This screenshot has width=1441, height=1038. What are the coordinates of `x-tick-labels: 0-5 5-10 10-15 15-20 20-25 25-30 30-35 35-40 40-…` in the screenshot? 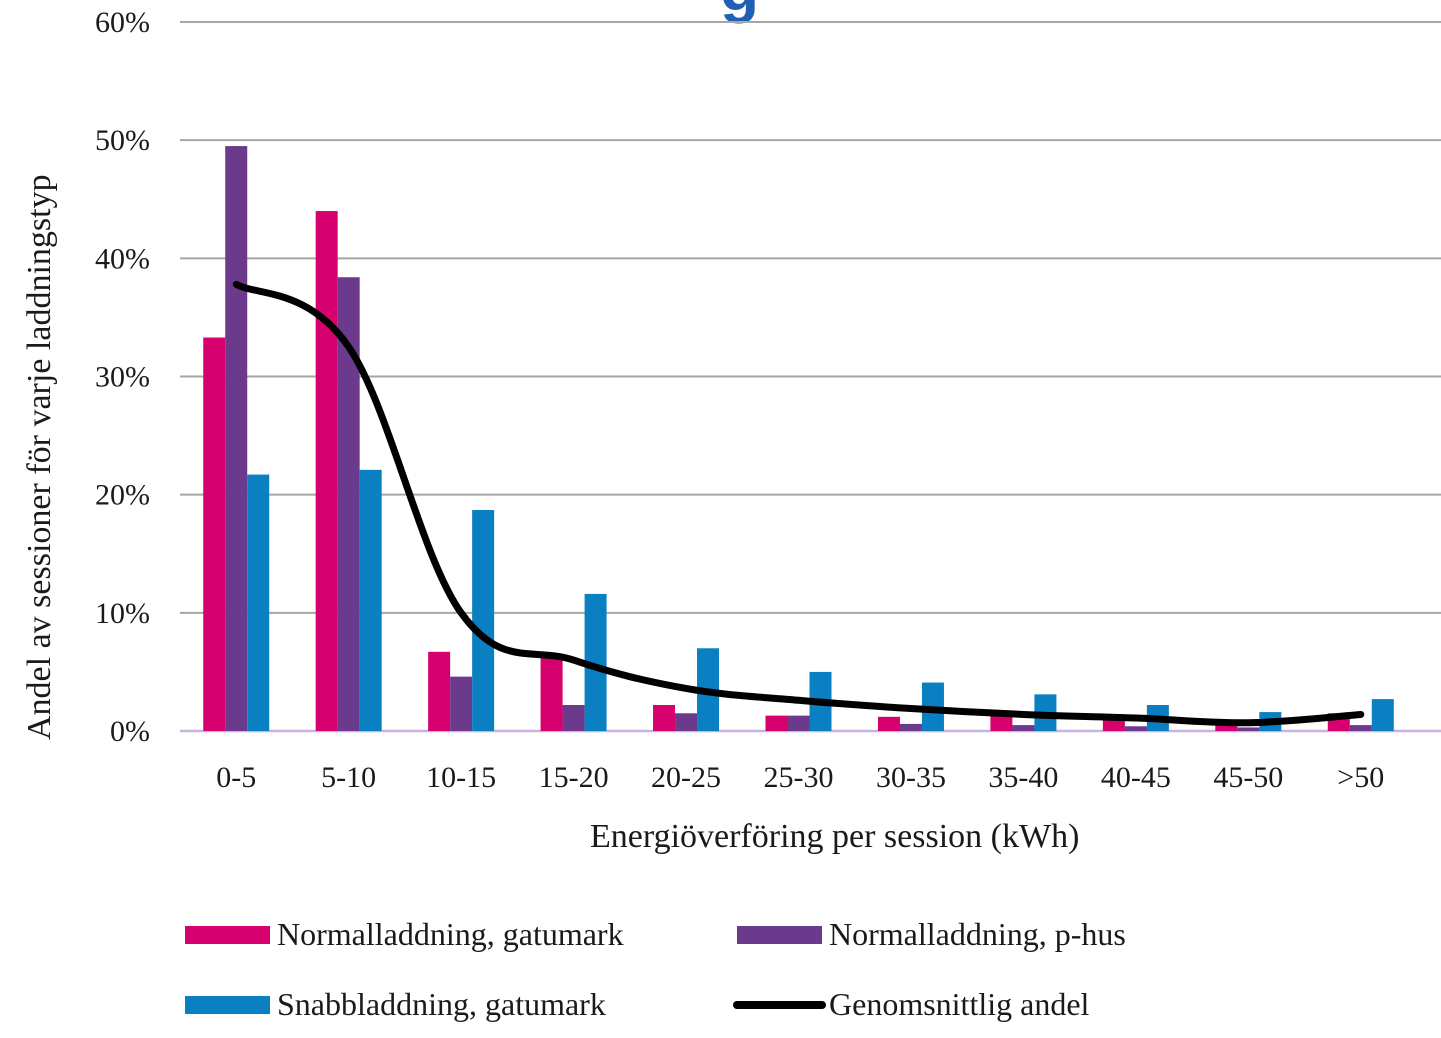 It's located at (800, 777).